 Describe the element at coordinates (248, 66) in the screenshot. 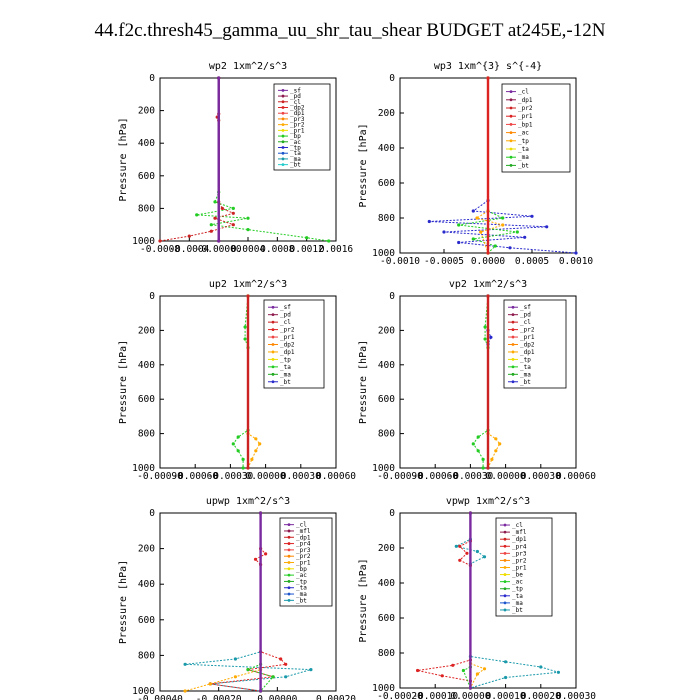

I see `panel-title: wp2 1xm^2/s^3` at that location.